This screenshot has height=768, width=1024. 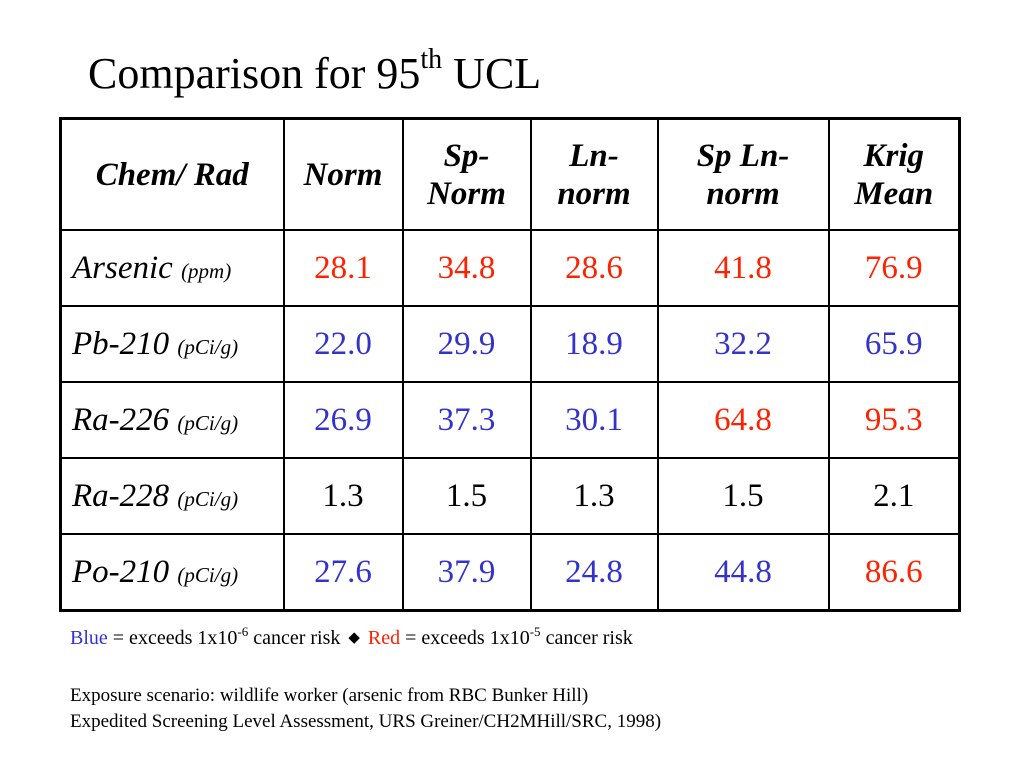 What do you see at coordinates (172, 420) in the screenshot?
I see `row-label: Ra-226 (pCi/g)` at bounding box center [172, 420].